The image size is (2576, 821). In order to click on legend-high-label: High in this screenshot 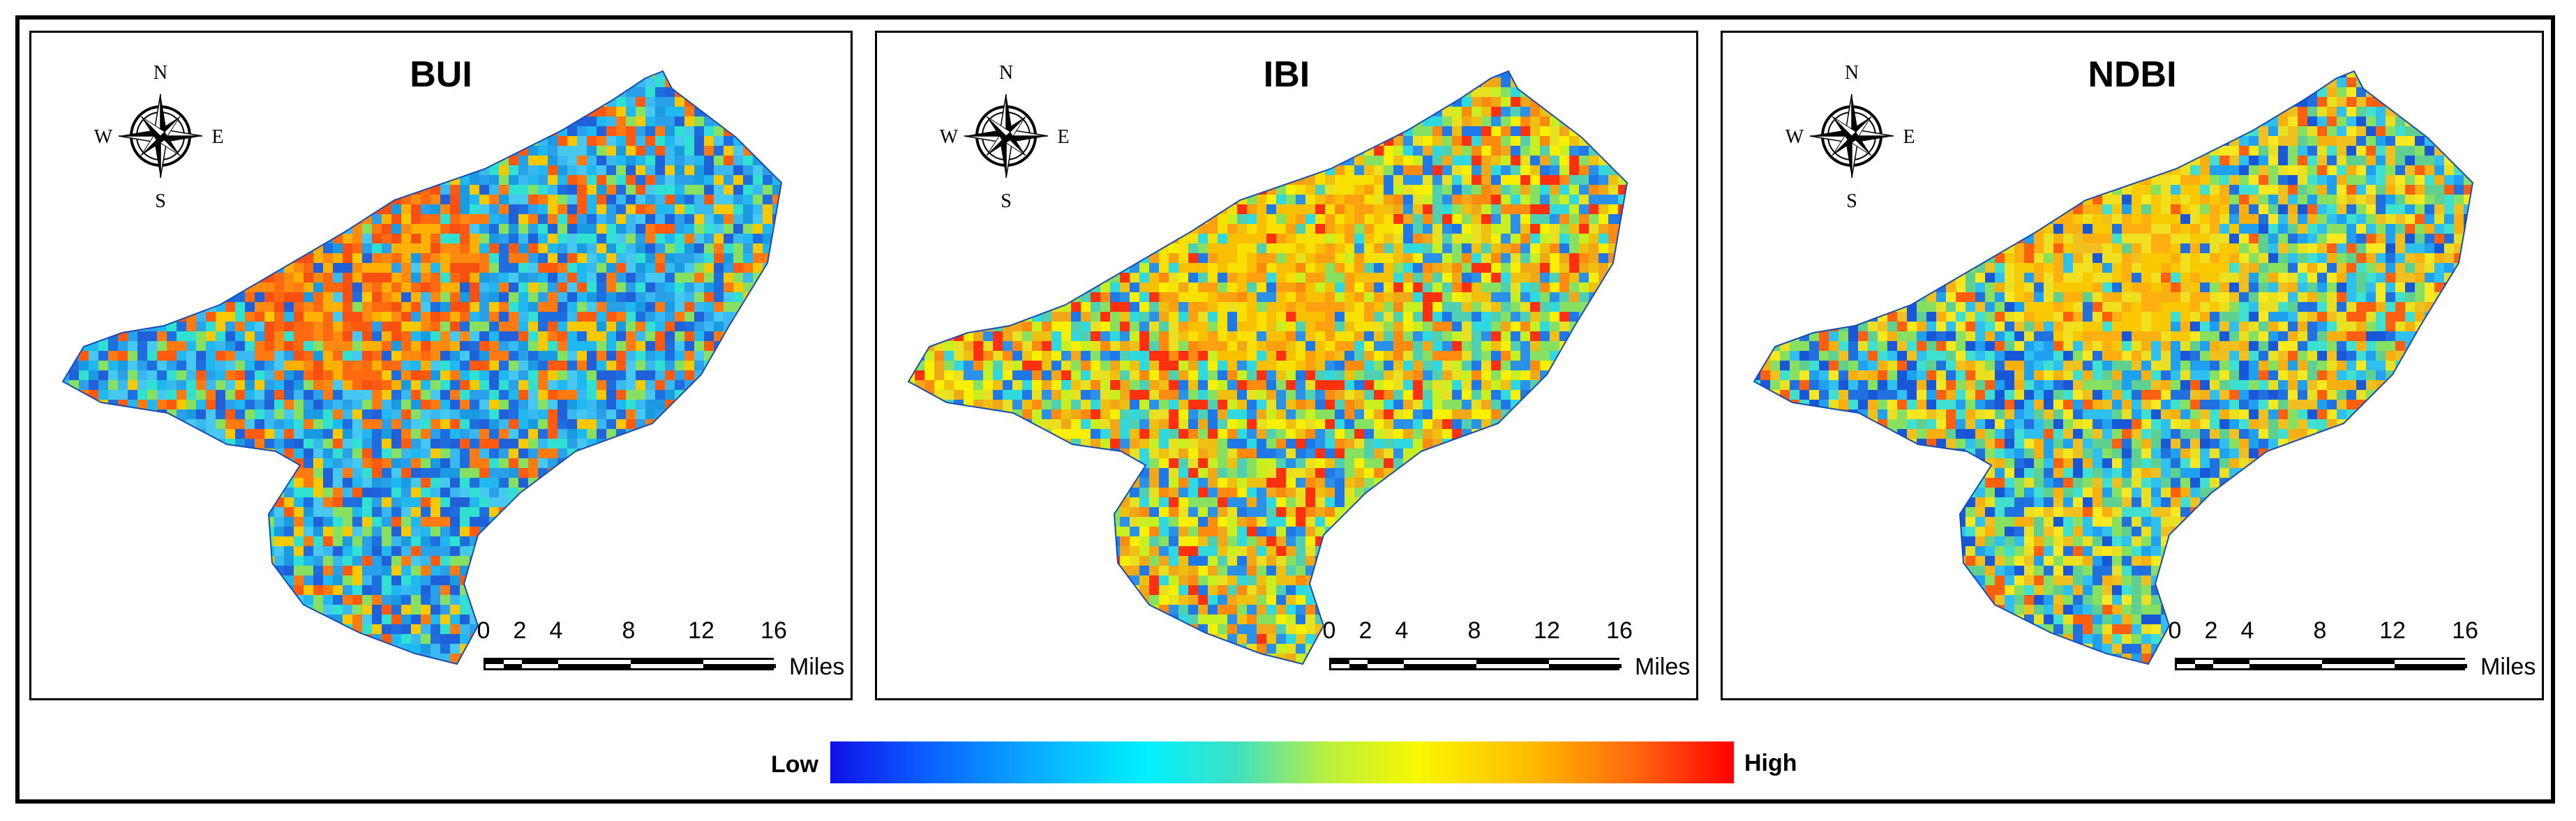, I will do `click(1770, 763)`.